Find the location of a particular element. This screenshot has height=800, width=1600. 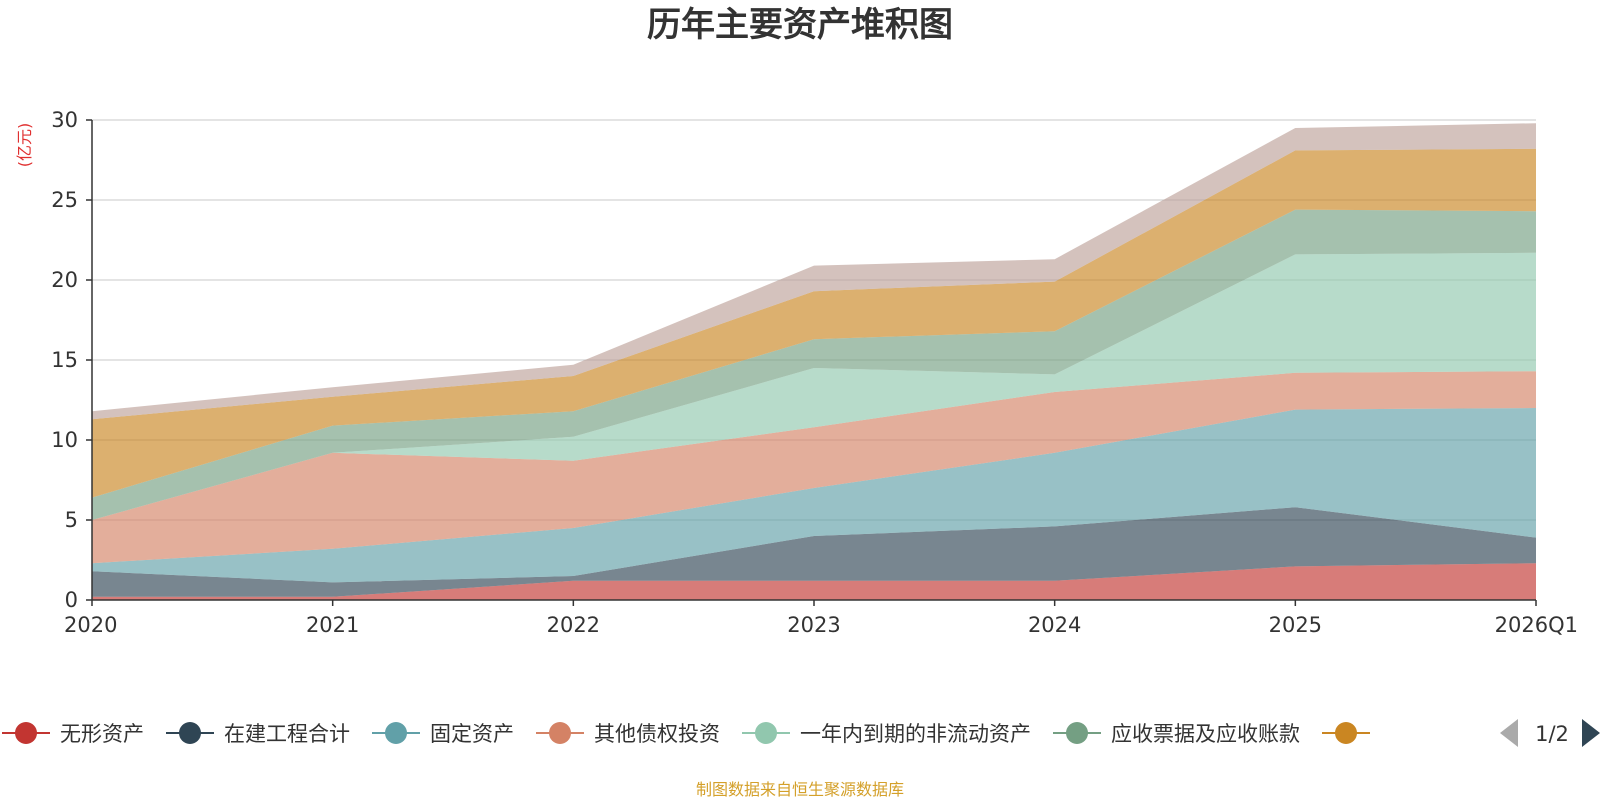

legend-item-4: 一年内到期的非流动资产 is located at coordinates (886, 734).